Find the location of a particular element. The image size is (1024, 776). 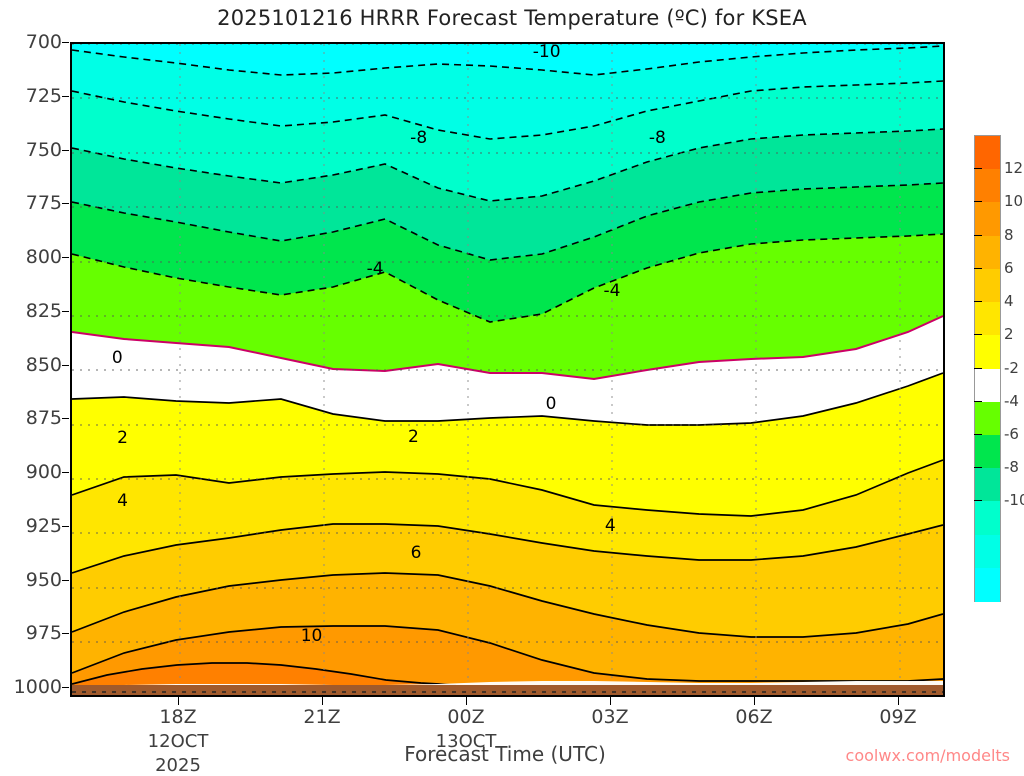

contour-label: 6 is located at coordinates (416, 553).